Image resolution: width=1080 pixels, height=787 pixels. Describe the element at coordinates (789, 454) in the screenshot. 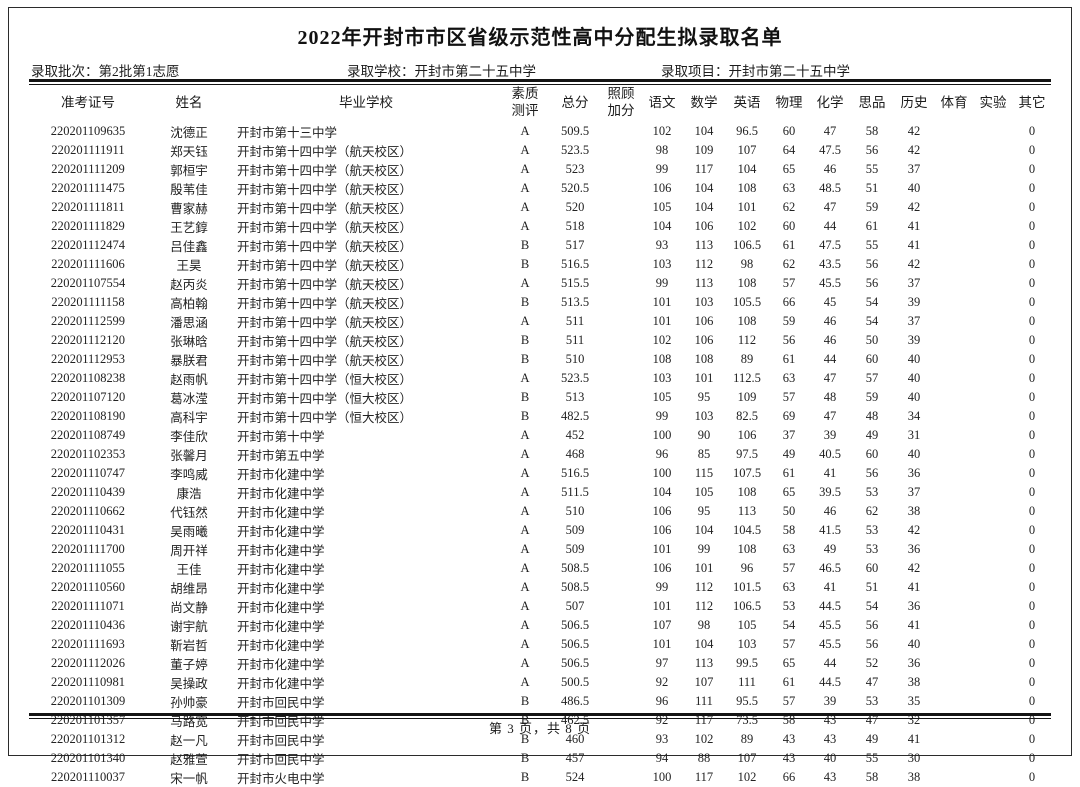

I see `cell: 49` at that location.